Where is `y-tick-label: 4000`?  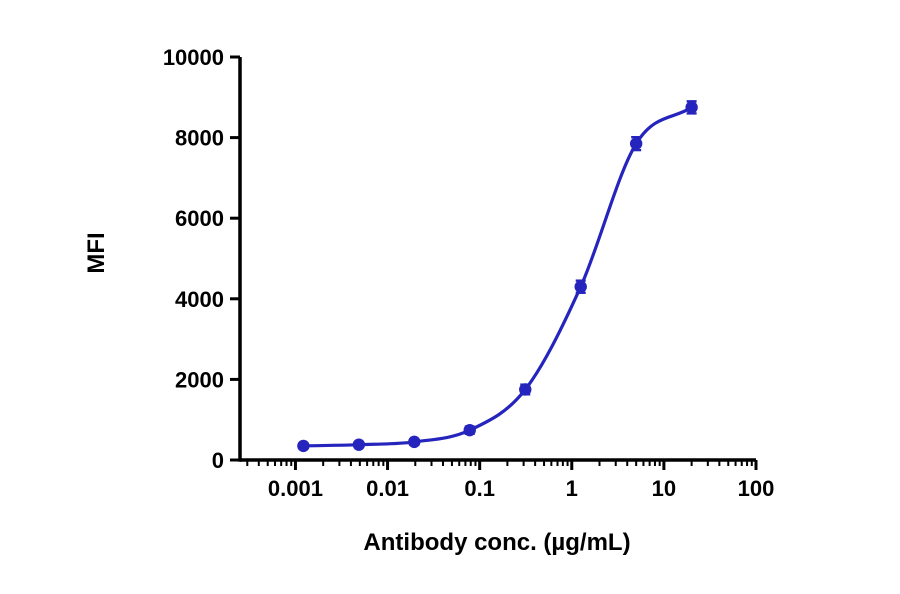 y-tick-label: 4000 is located at coordinates (199, 299).